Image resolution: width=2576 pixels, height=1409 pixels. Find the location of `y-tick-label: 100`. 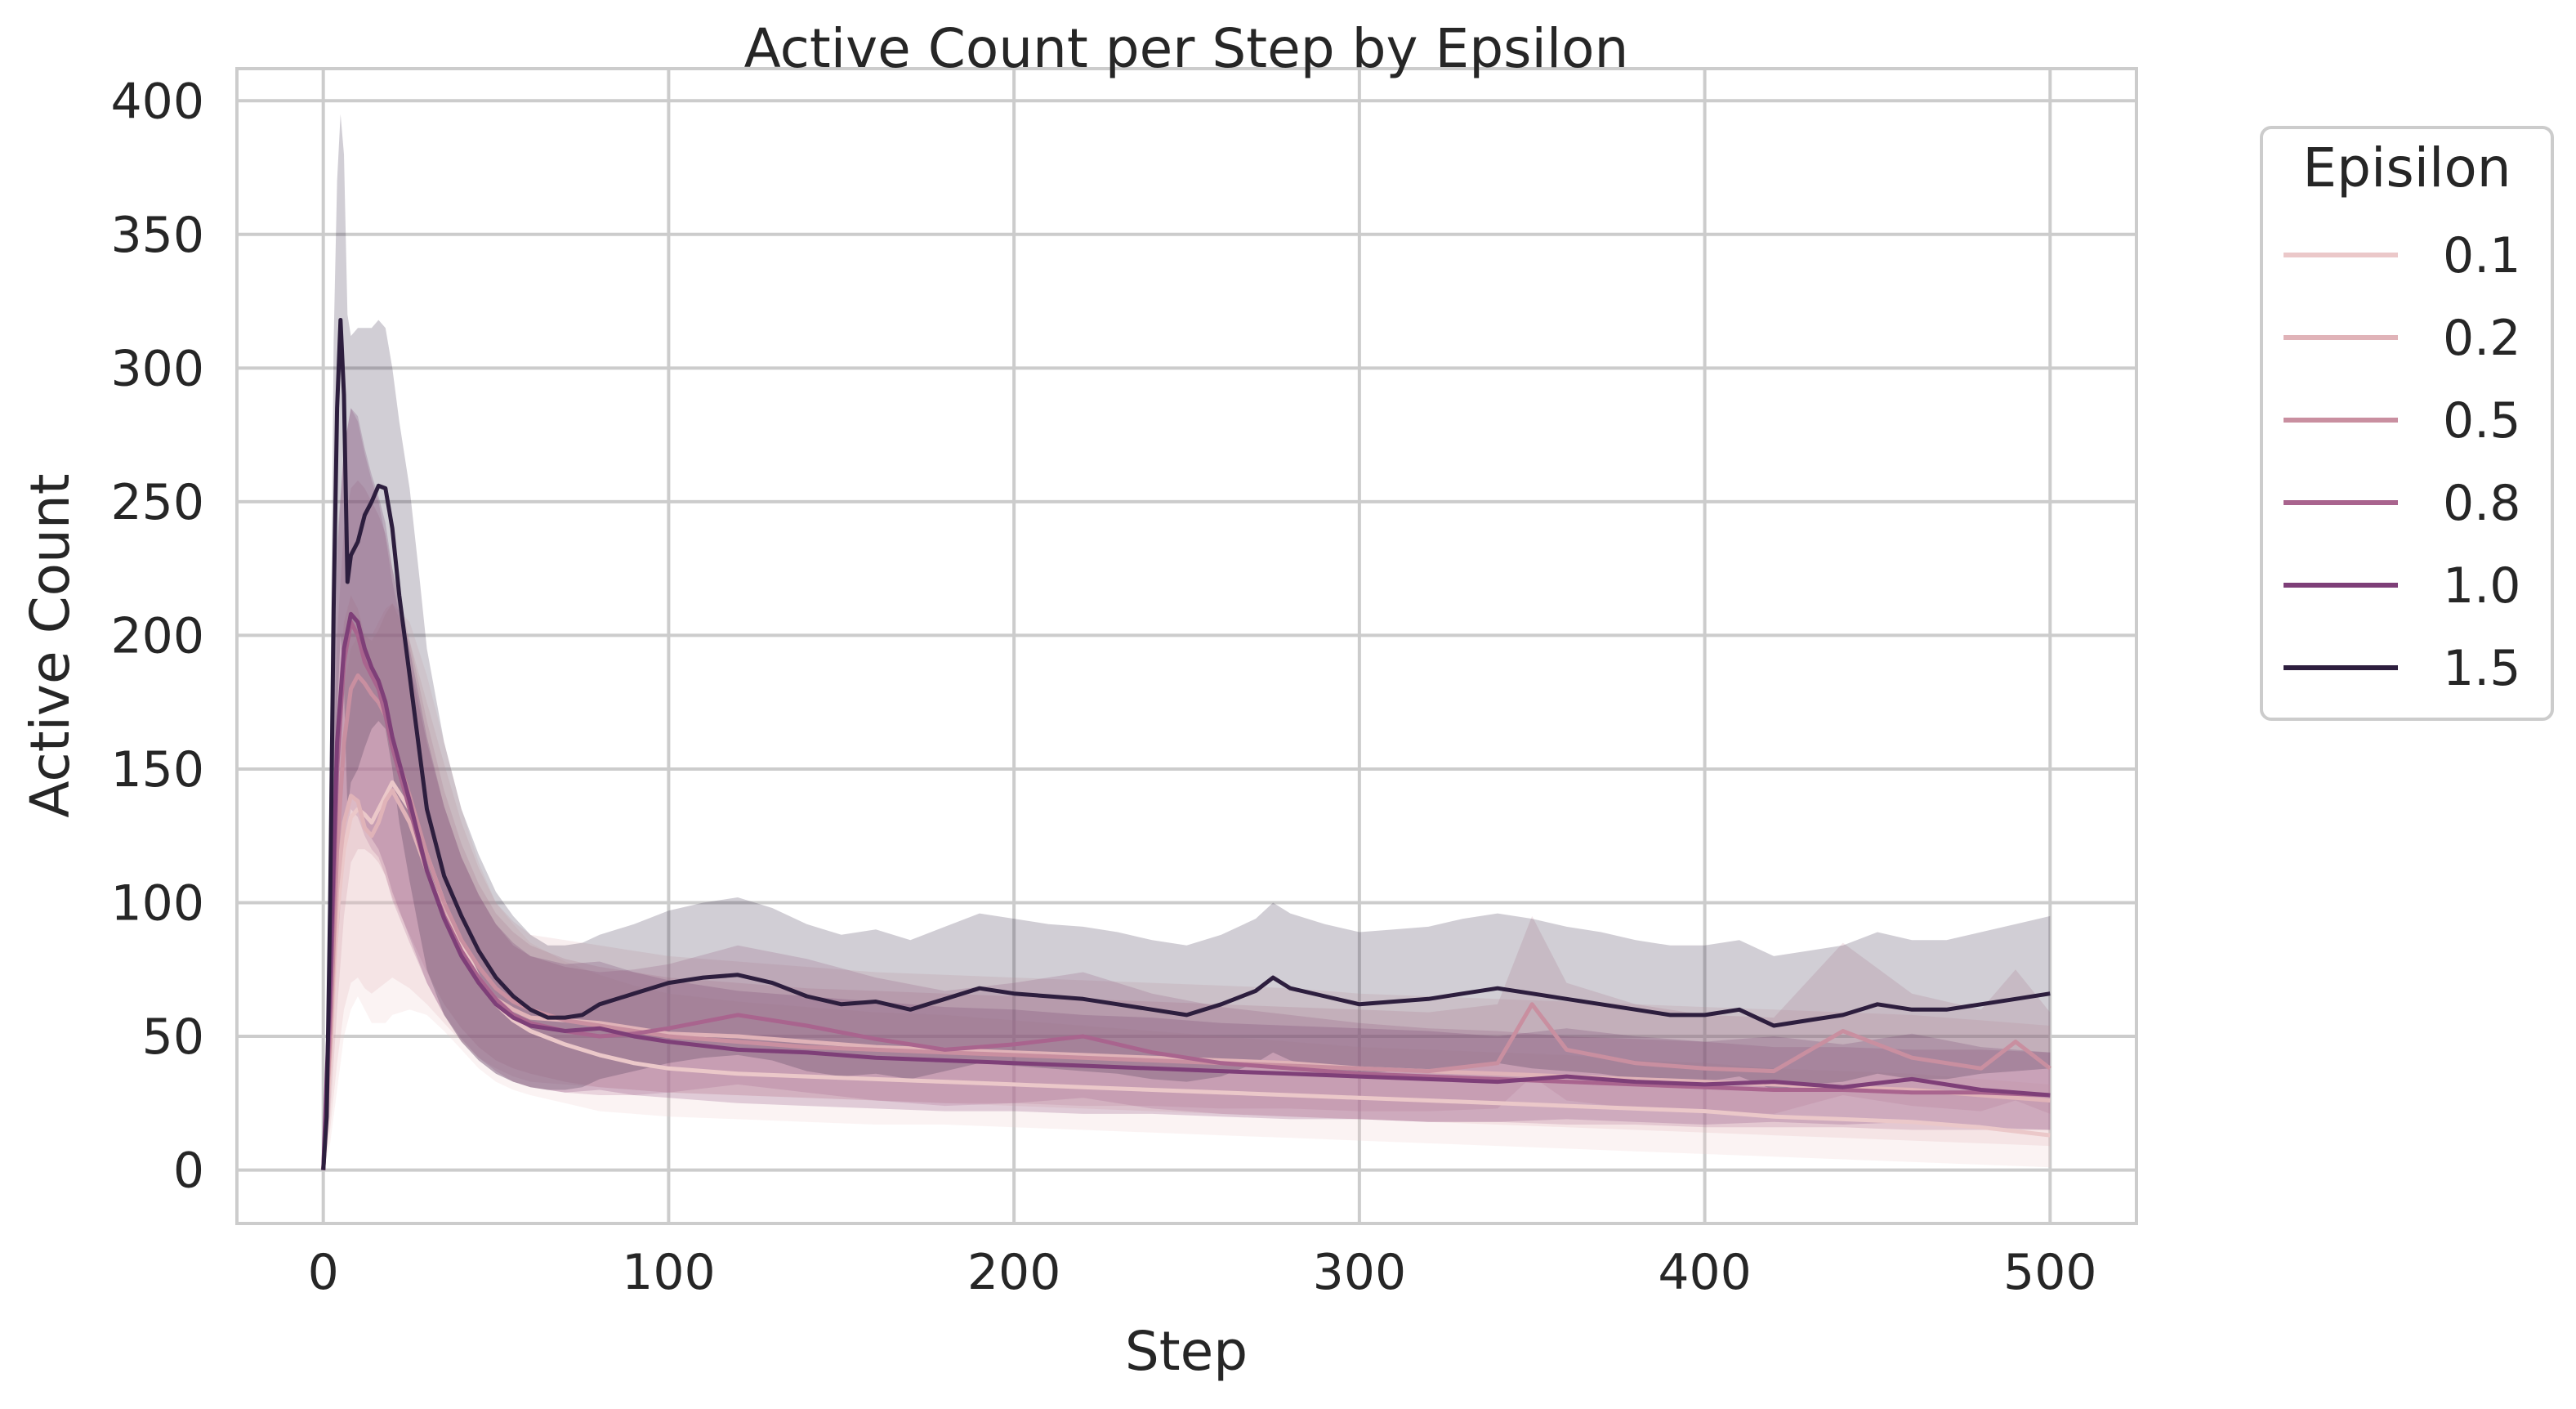

y-tick-label: 100 is located at coordinates (157, 904).